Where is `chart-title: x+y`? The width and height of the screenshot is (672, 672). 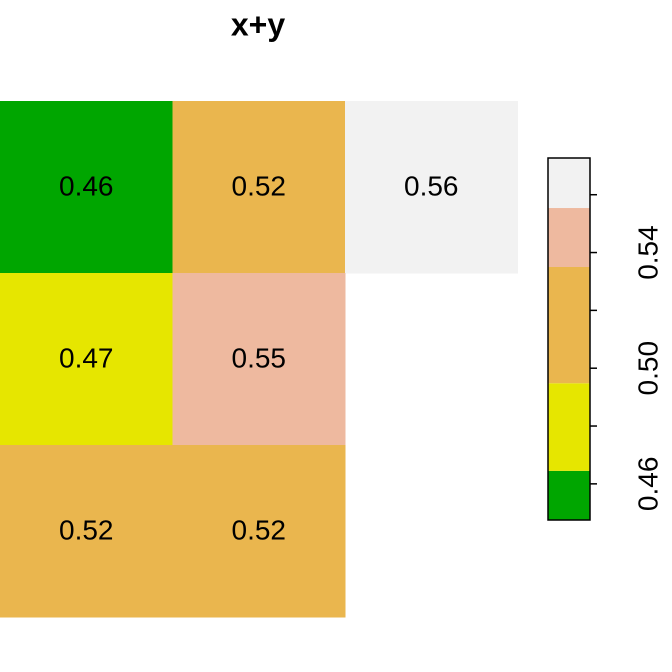
chart-title: x+y is located at coordinates (258, 24).